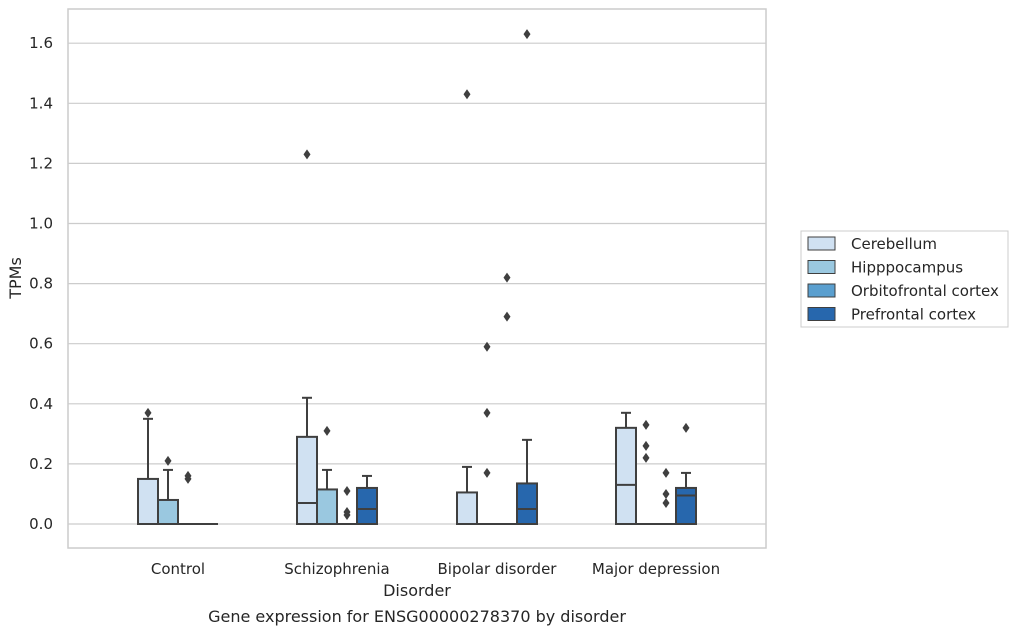  Describe the element at coordinates (41, 163) in the screenshot. I see `y-tick-label: 1.2` at that location.